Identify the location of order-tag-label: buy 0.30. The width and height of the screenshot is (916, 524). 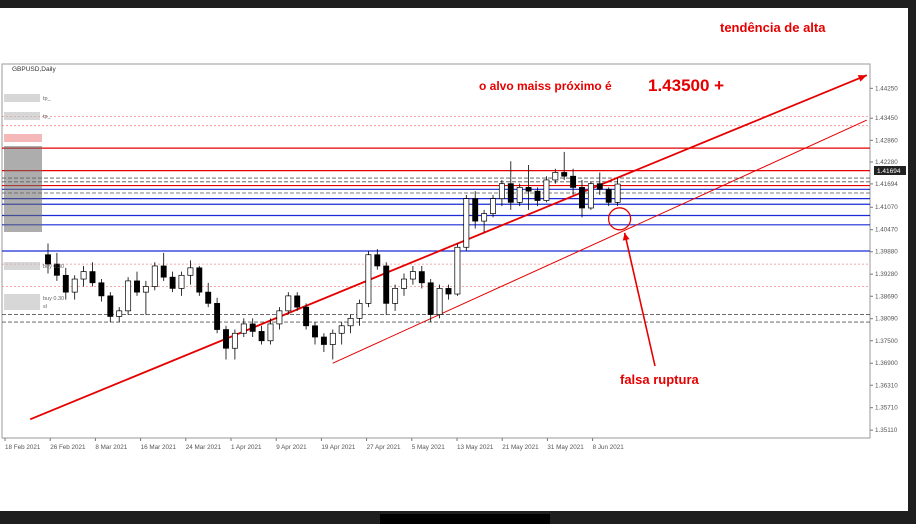
(53, 299).